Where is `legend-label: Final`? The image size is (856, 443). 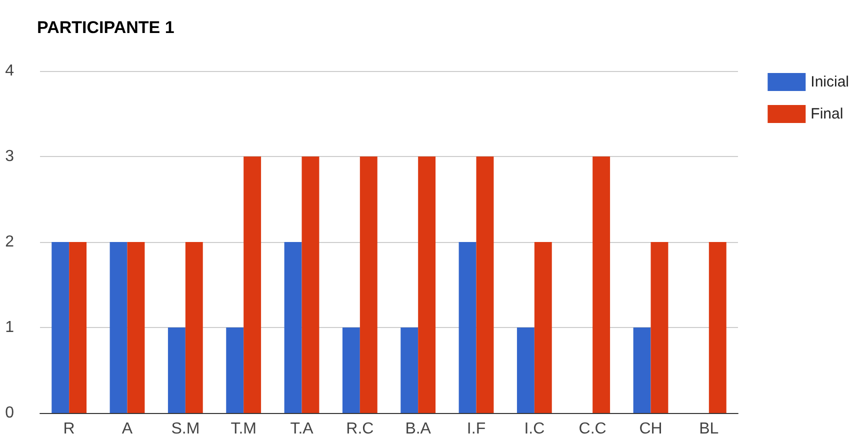
legend-label: Final is located at coordinates (827, 114).